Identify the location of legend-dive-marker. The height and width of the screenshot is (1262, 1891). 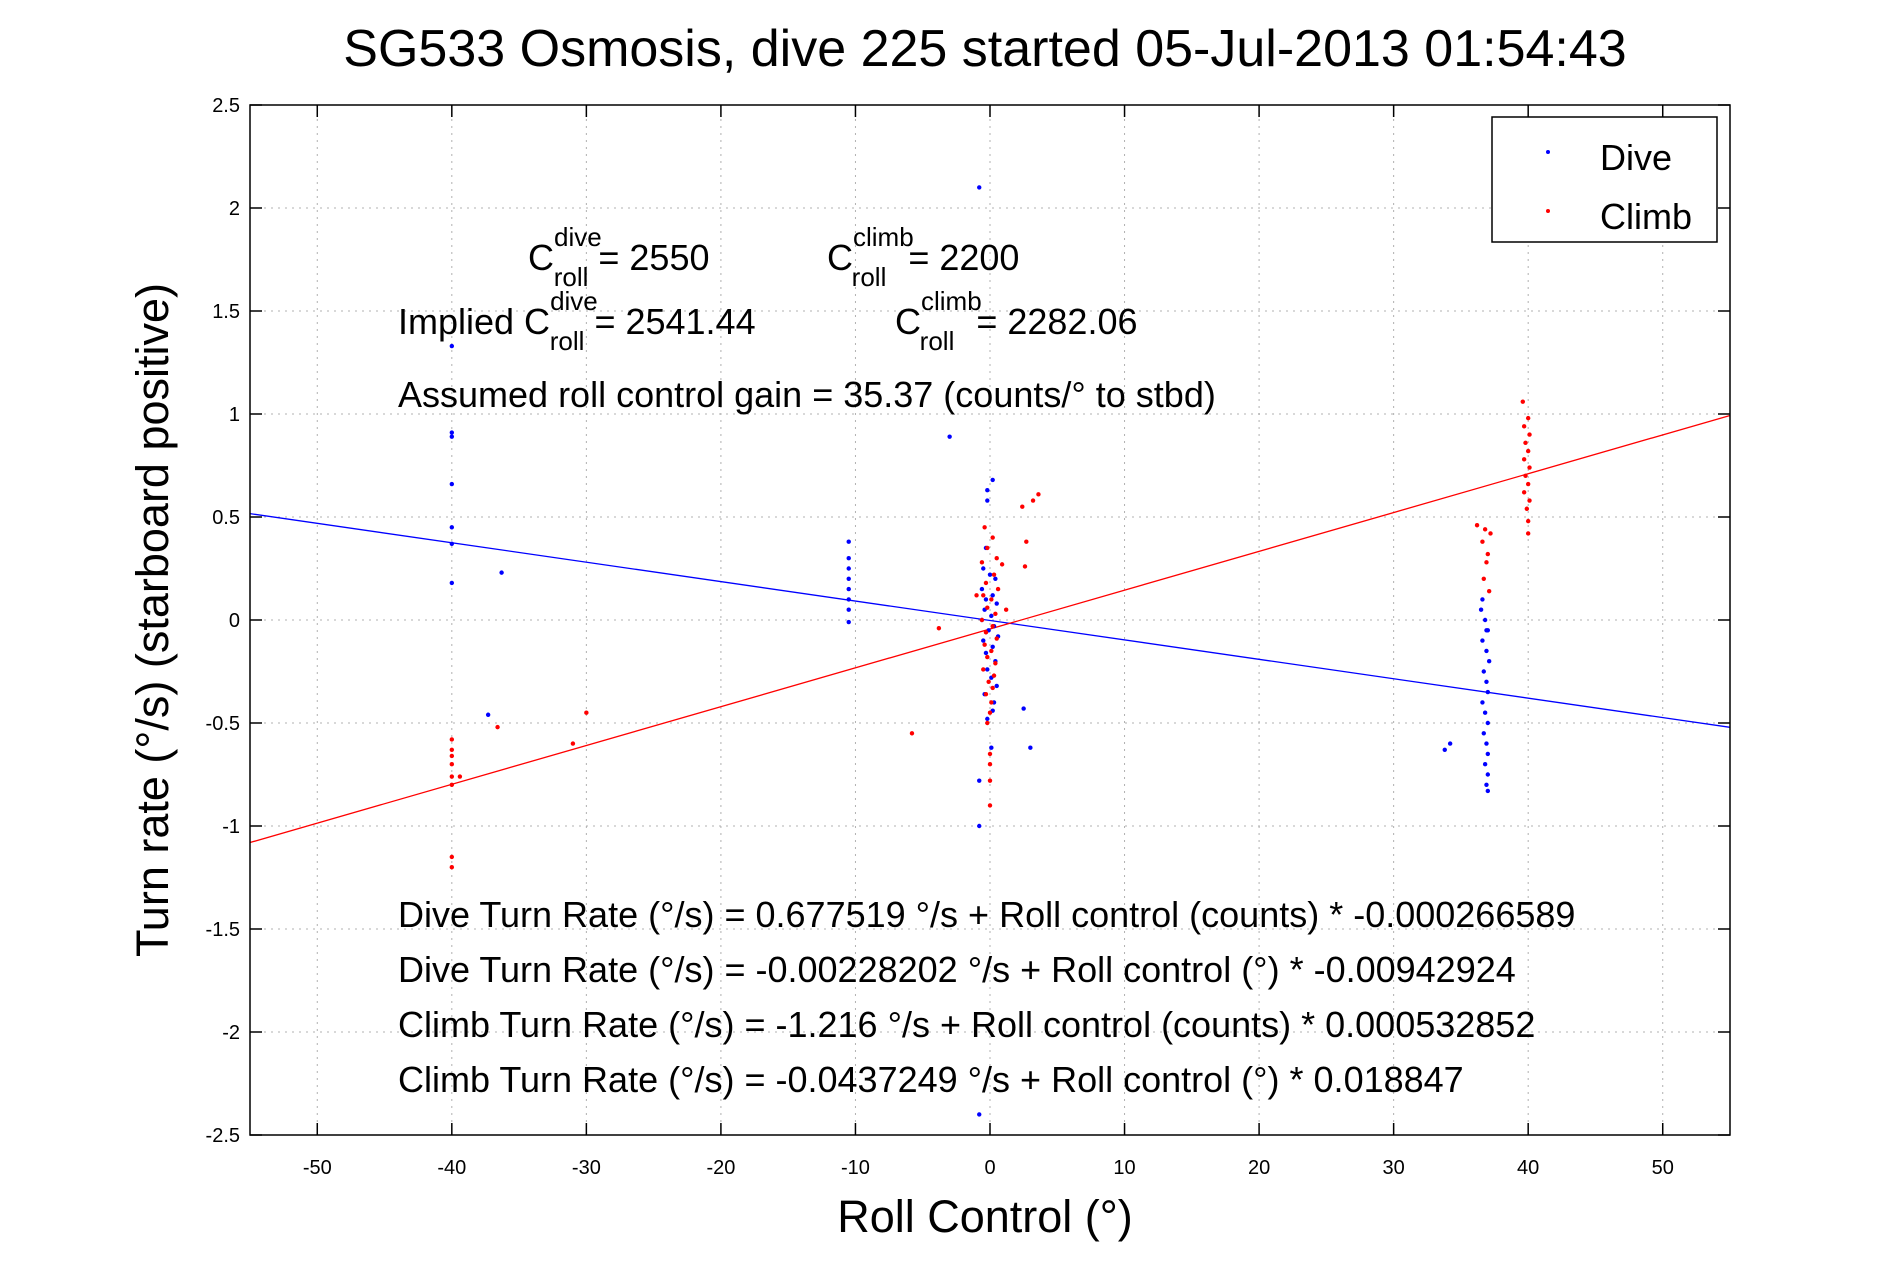
(1548, 152).